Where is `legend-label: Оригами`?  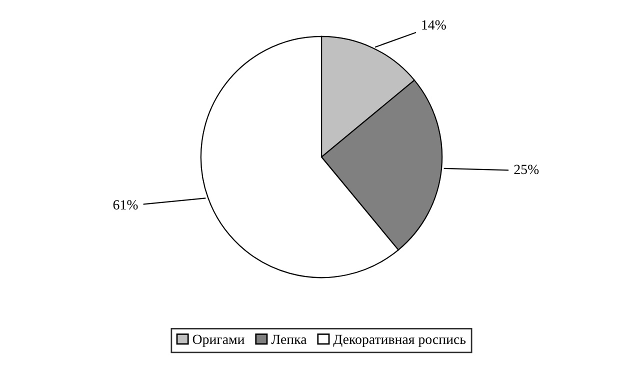 legend-label: Оригами is located at coordinates (218, 340).